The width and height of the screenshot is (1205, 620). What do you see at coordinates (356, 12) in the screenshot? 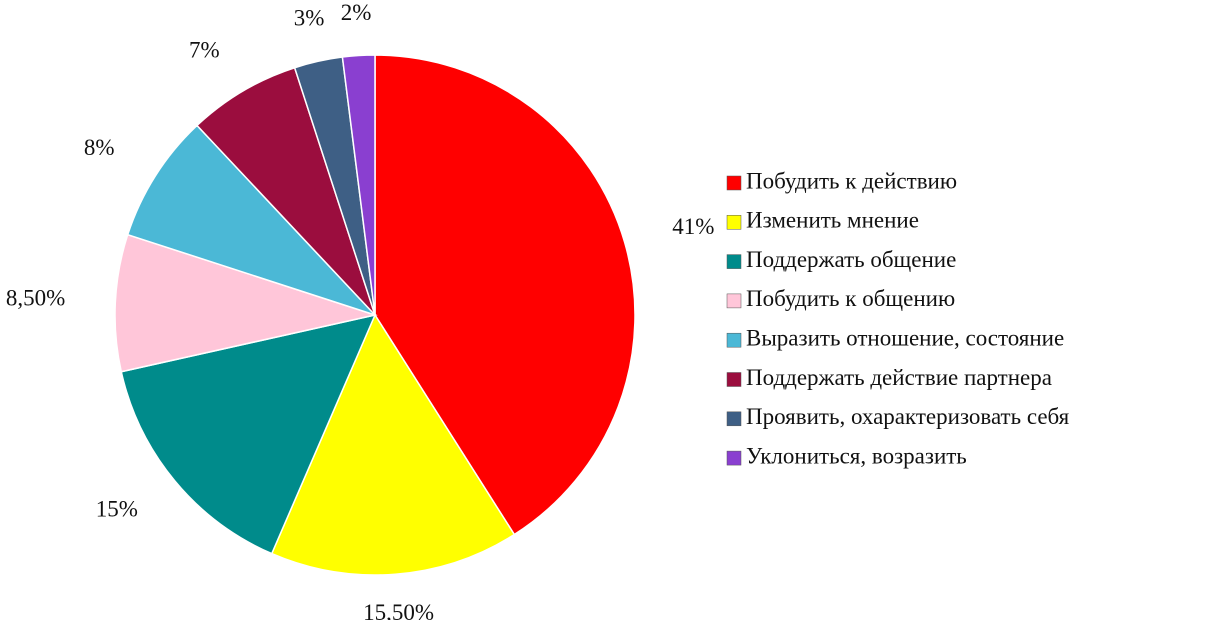
I see `data-label: 2%` at bounding box center [356, 12].